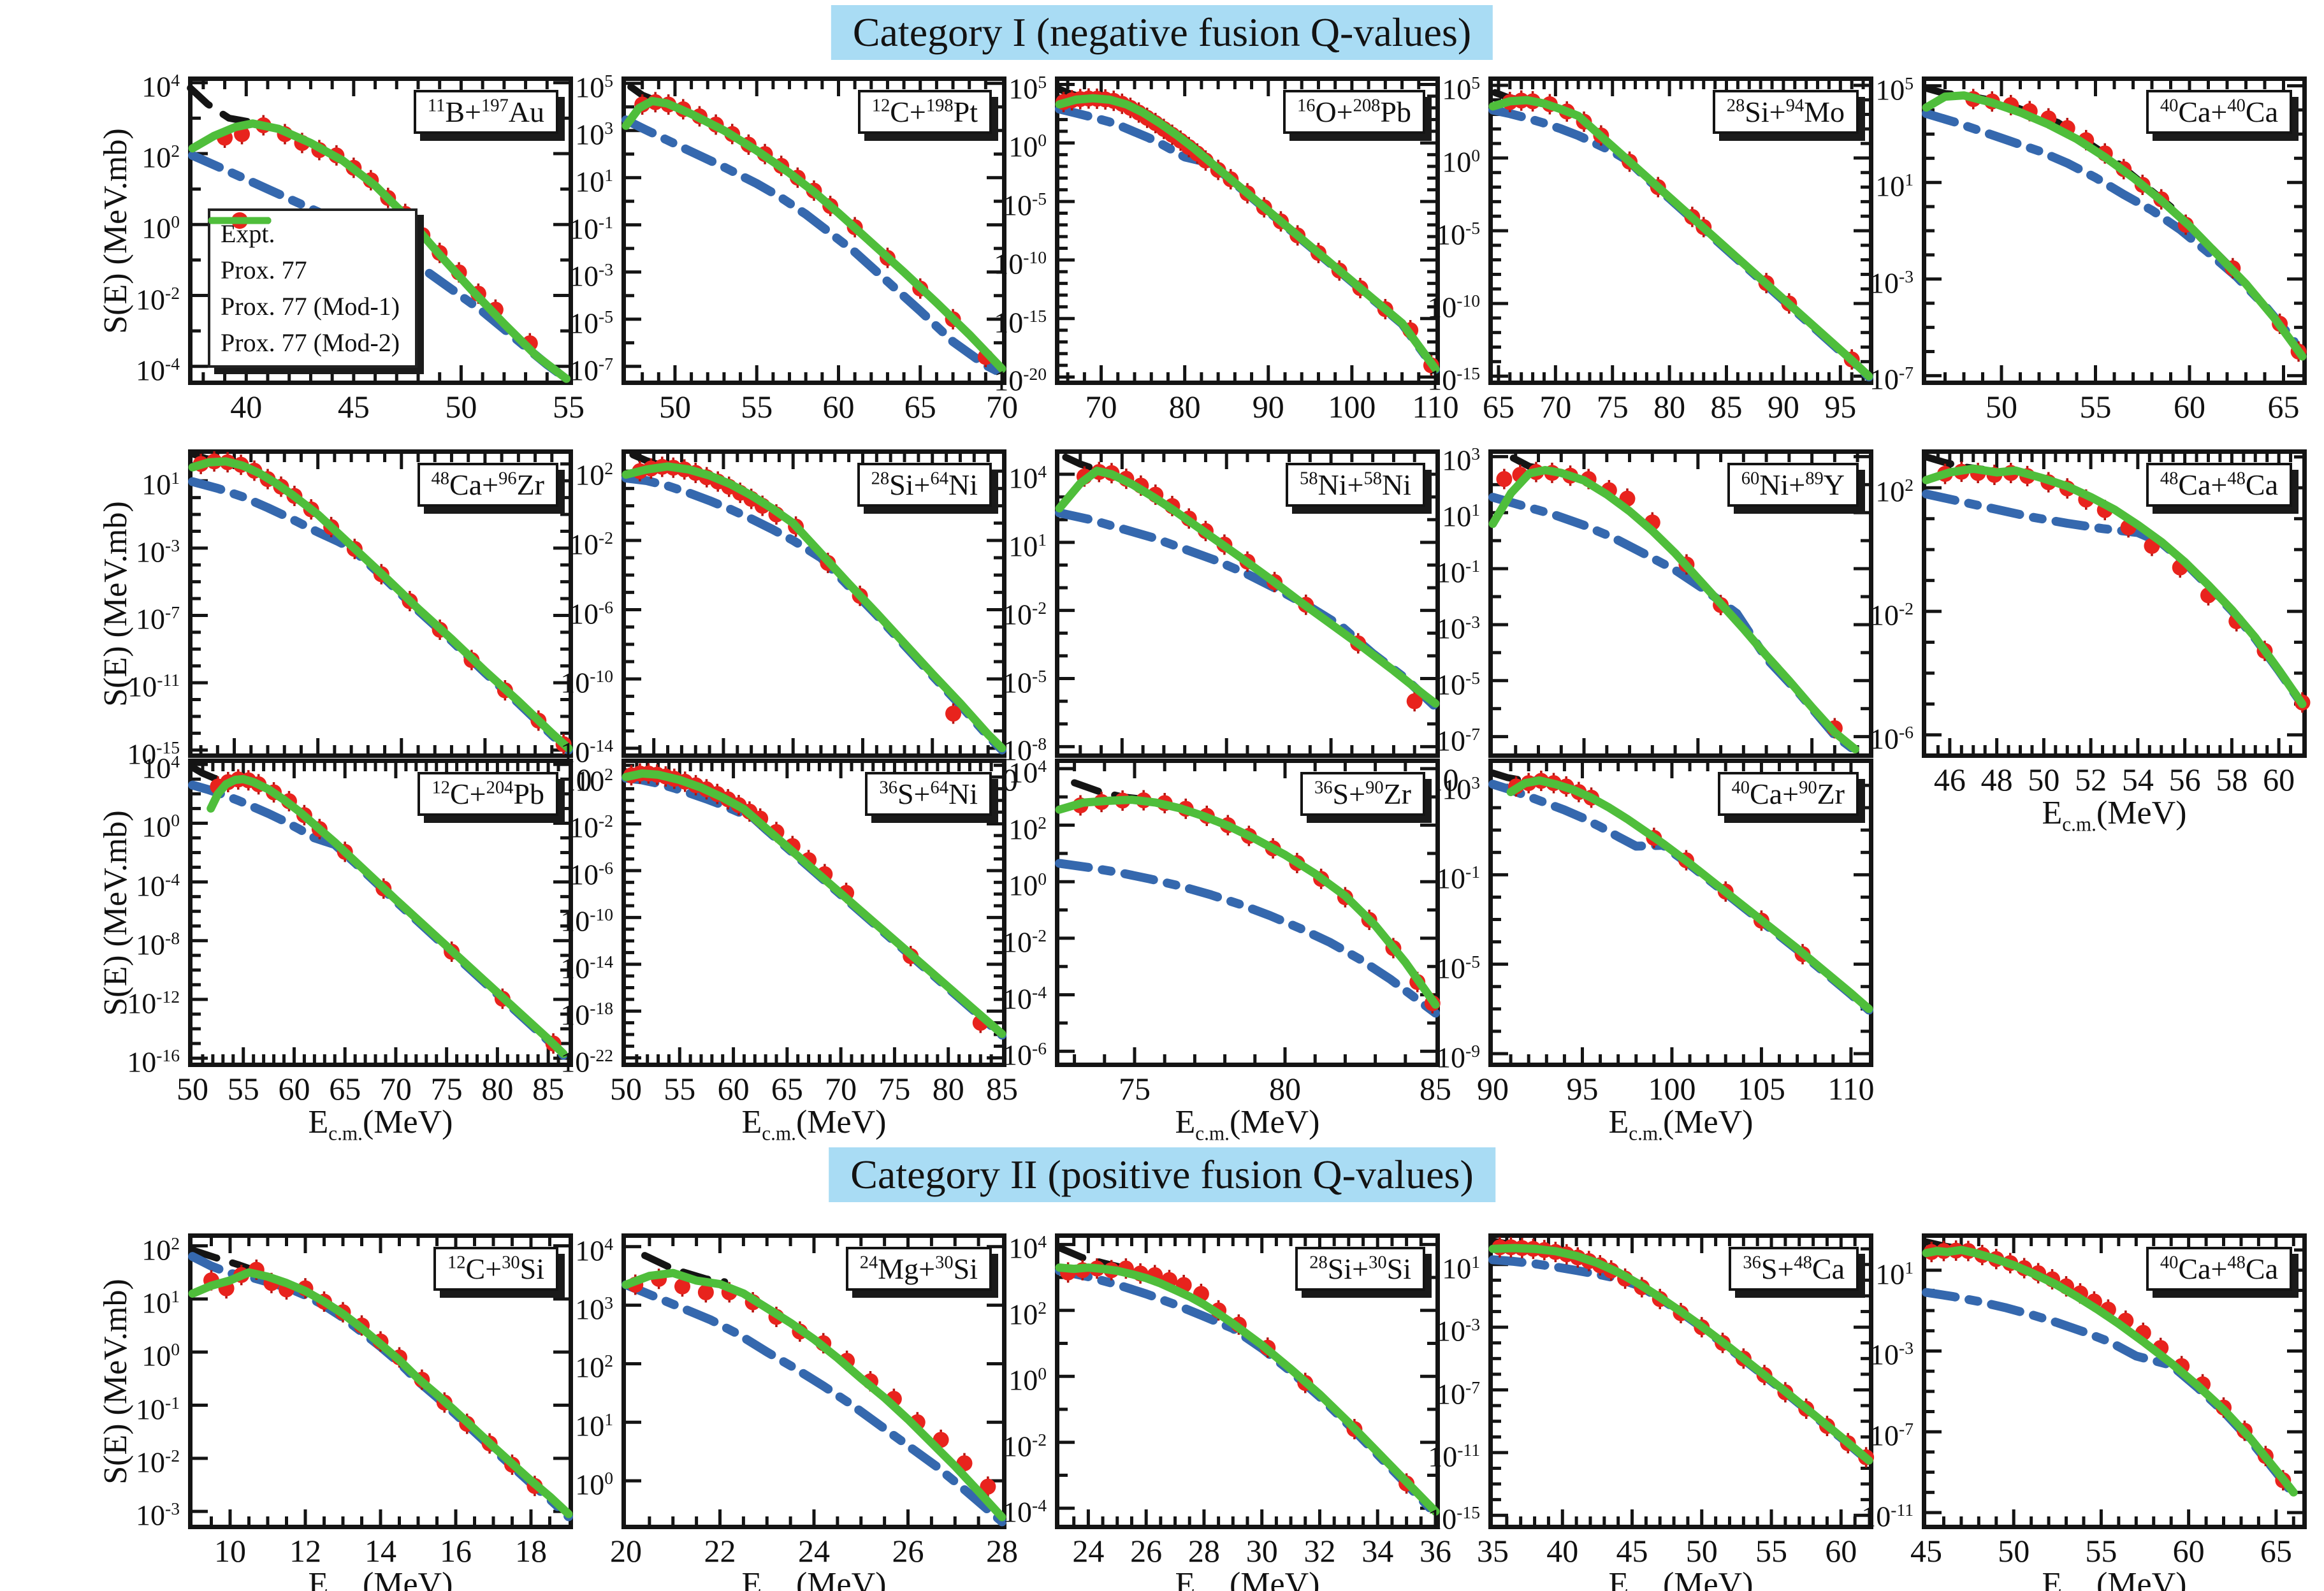  Describe the element at coordinates (1354, 112) in the screenshot. I see `reaction-label: 16O+208Pb` at that location.